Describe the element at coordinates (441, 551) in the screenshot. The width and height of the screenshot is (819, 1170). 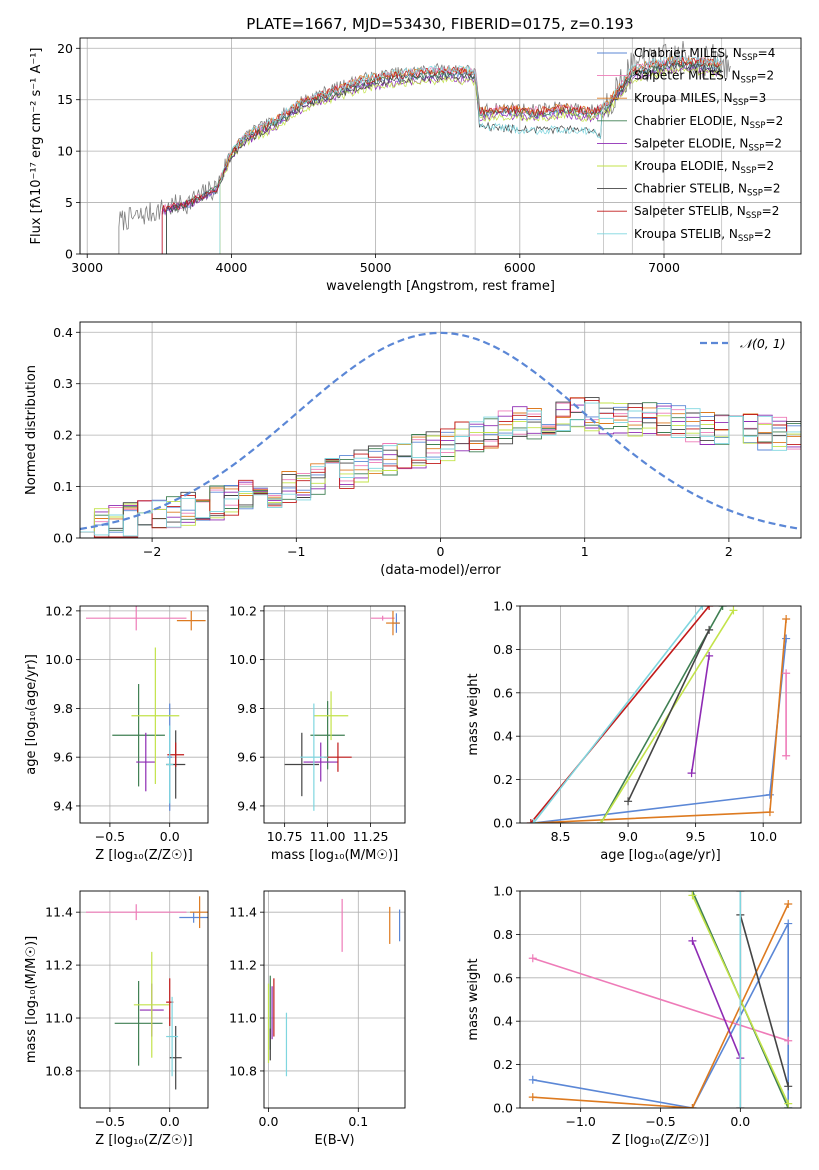
I see `x-tick-label: 0` at that location.